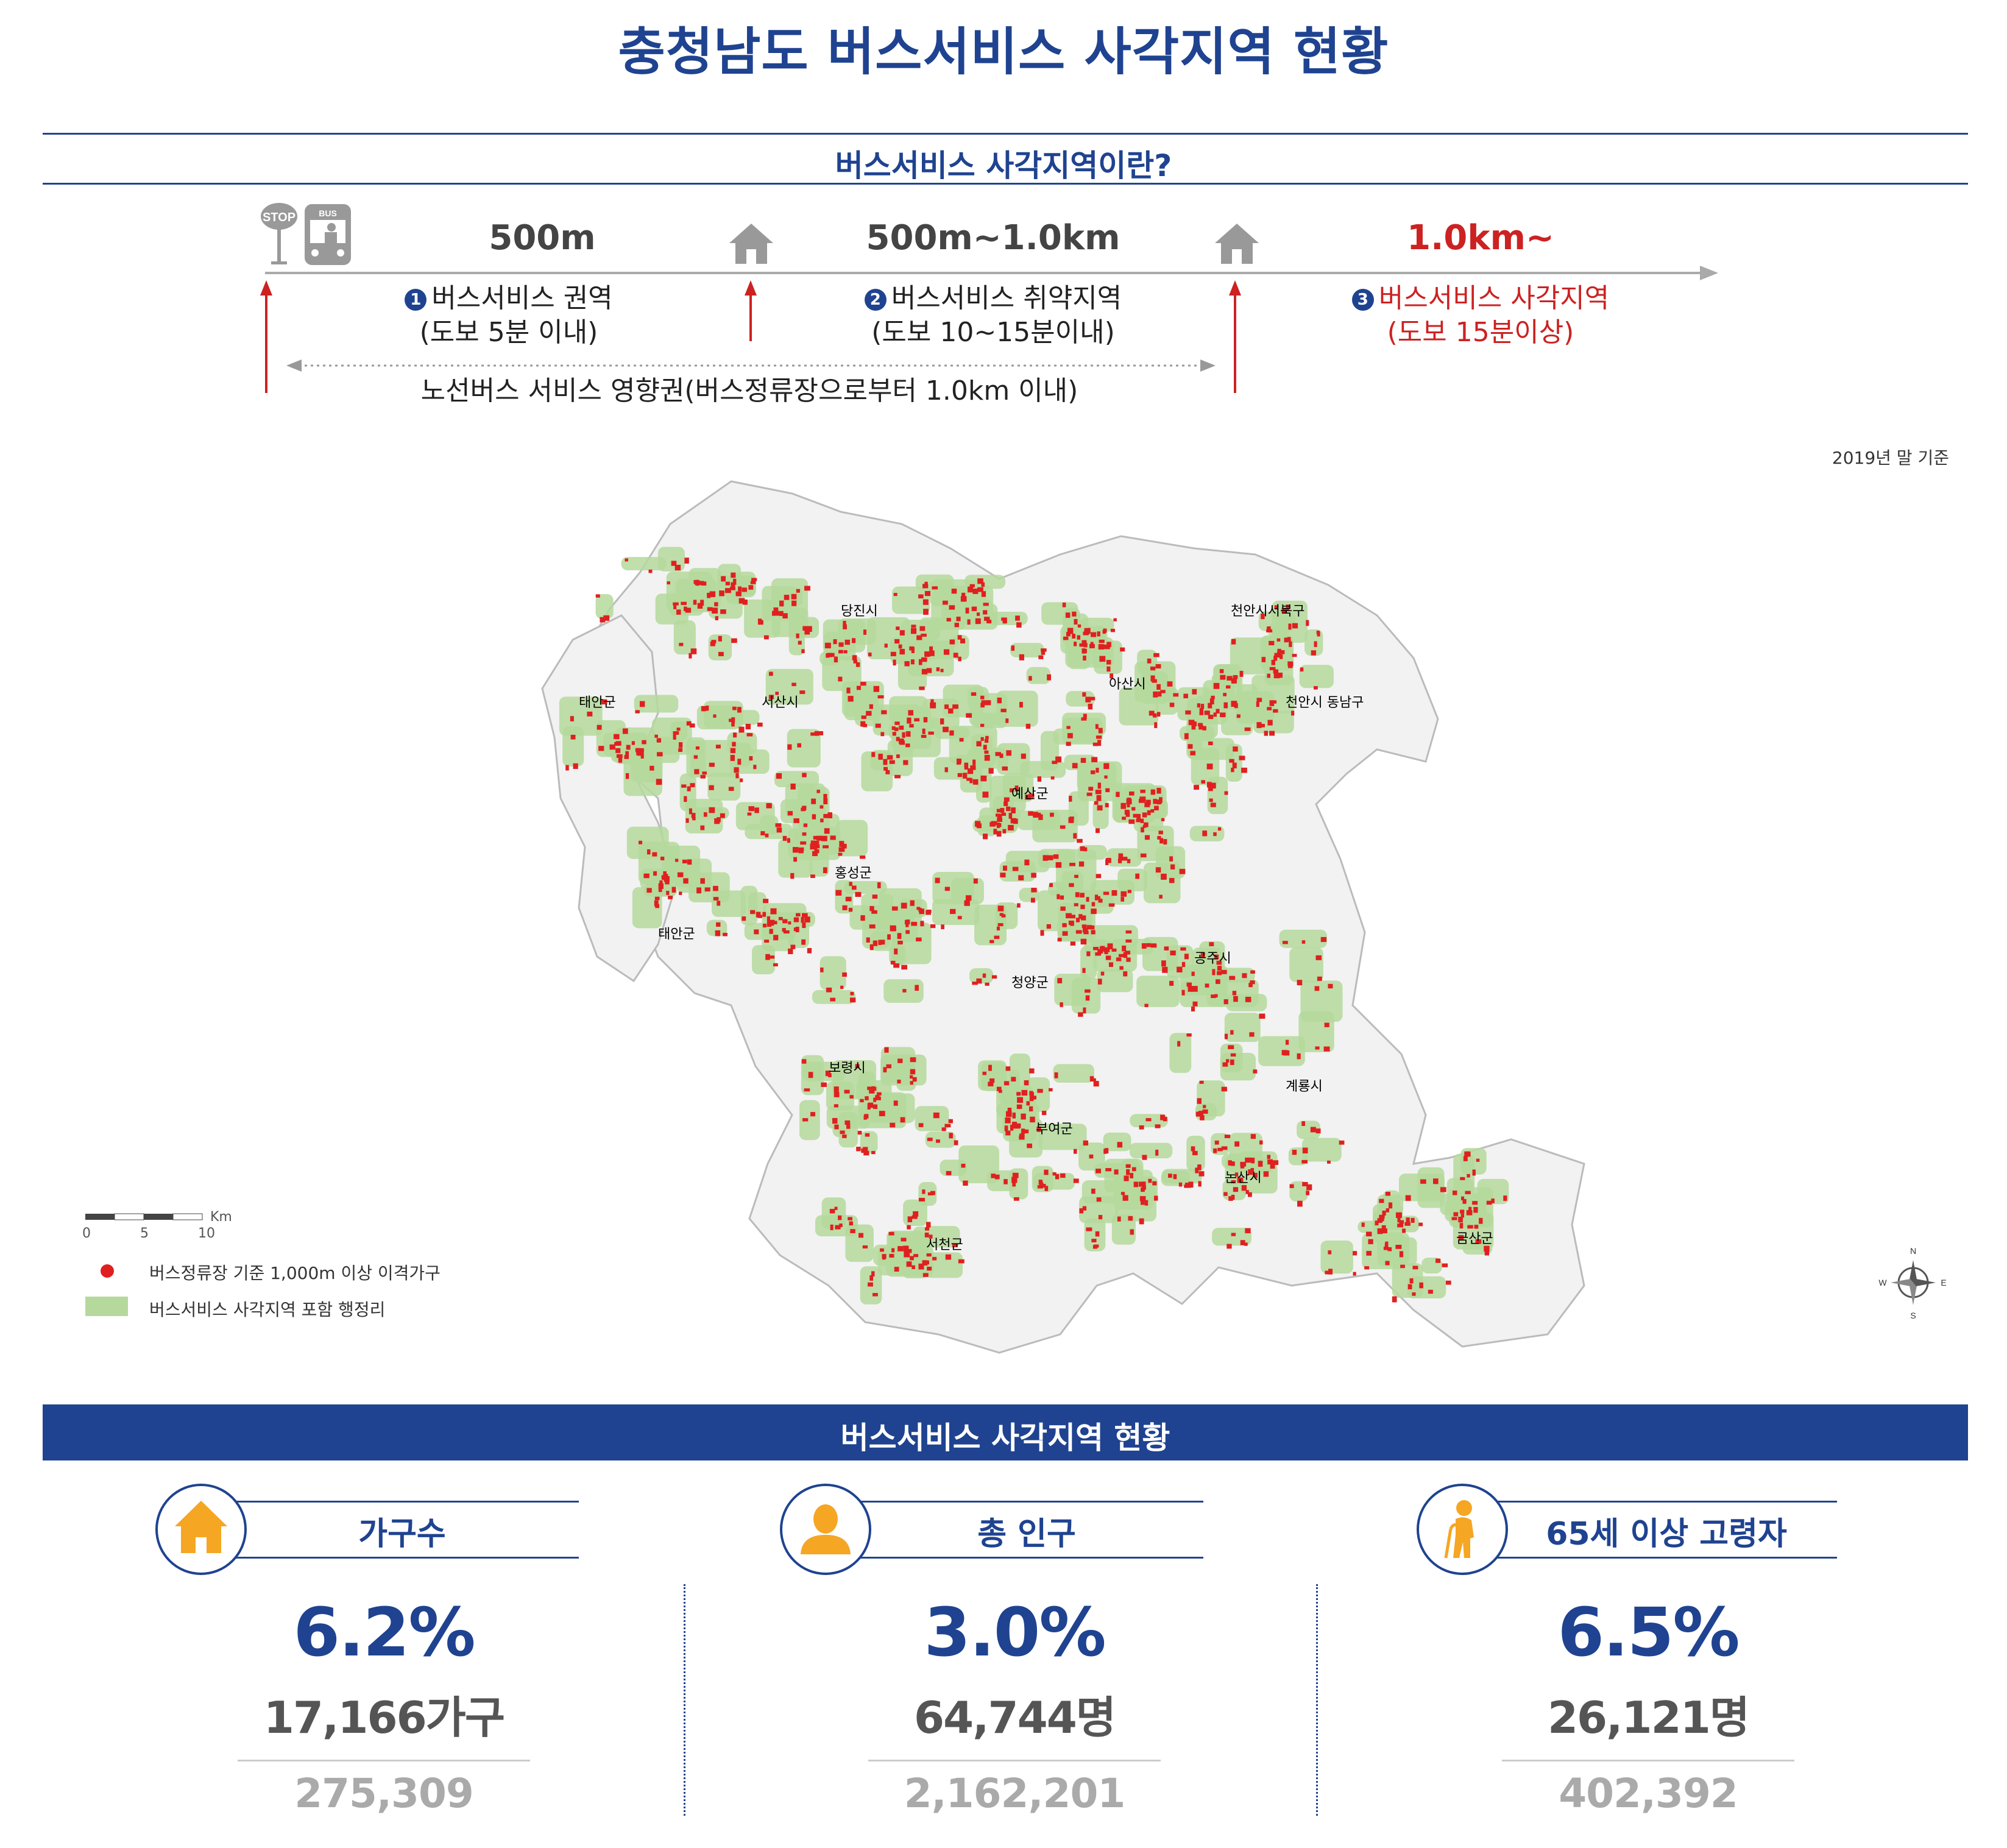 This screenshot has width=2007, height=1848. Describe the element at coordinates (1054, 1129) in the screenshot. I see `region-label: 부여군` at that location.